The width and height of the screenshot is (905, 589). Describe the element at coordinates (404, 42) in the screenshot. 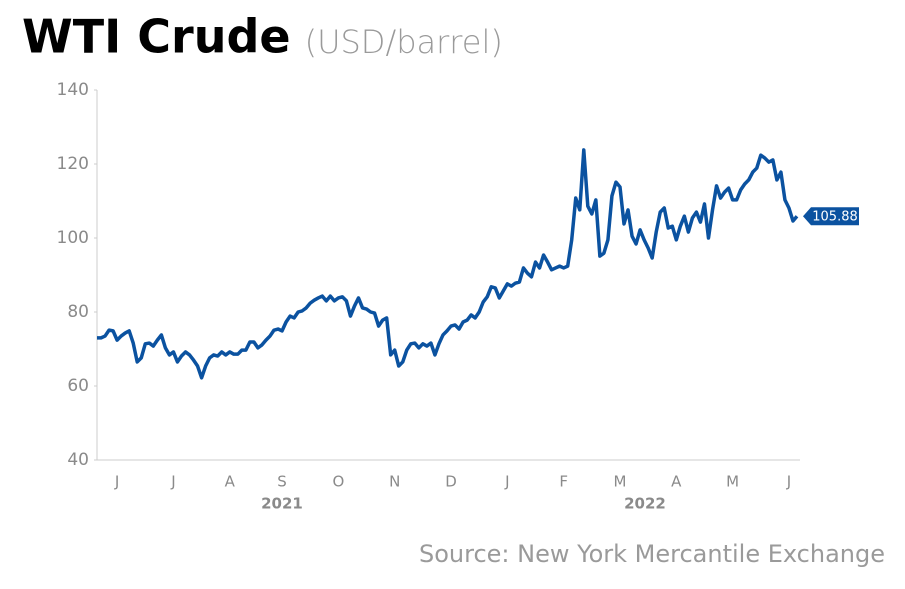

I see `chart-subtitle: (USD/barrel)` at that location.